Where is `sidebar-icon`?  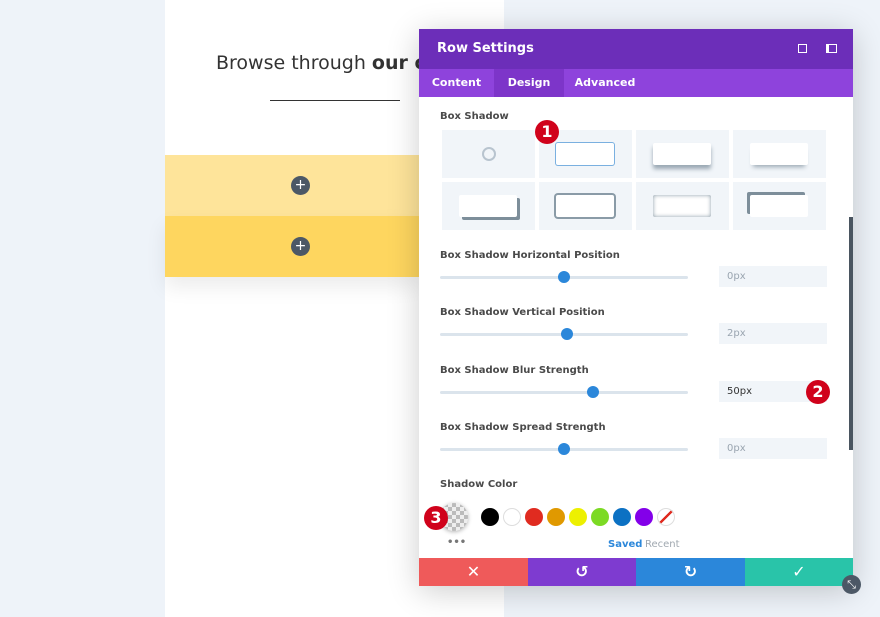
sidebar-icon is located at coordinates (831, 48).